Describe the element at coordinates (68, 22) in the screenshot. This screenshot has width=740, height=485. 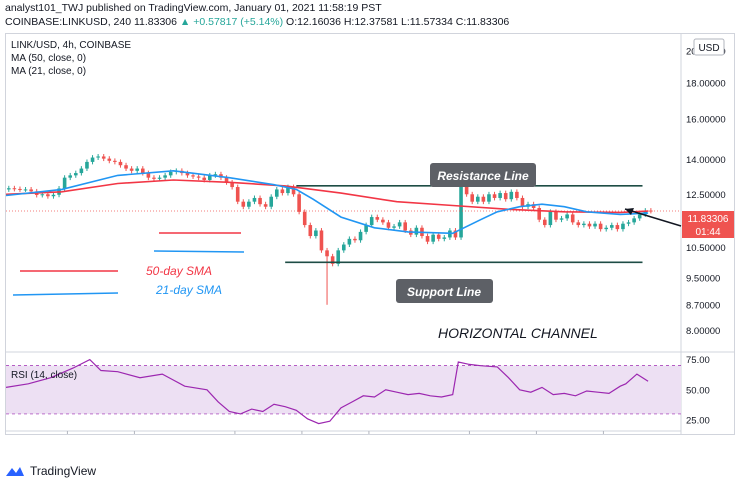
I see `symbol-label: COINBASE:LINKUSD, 240` at that location.